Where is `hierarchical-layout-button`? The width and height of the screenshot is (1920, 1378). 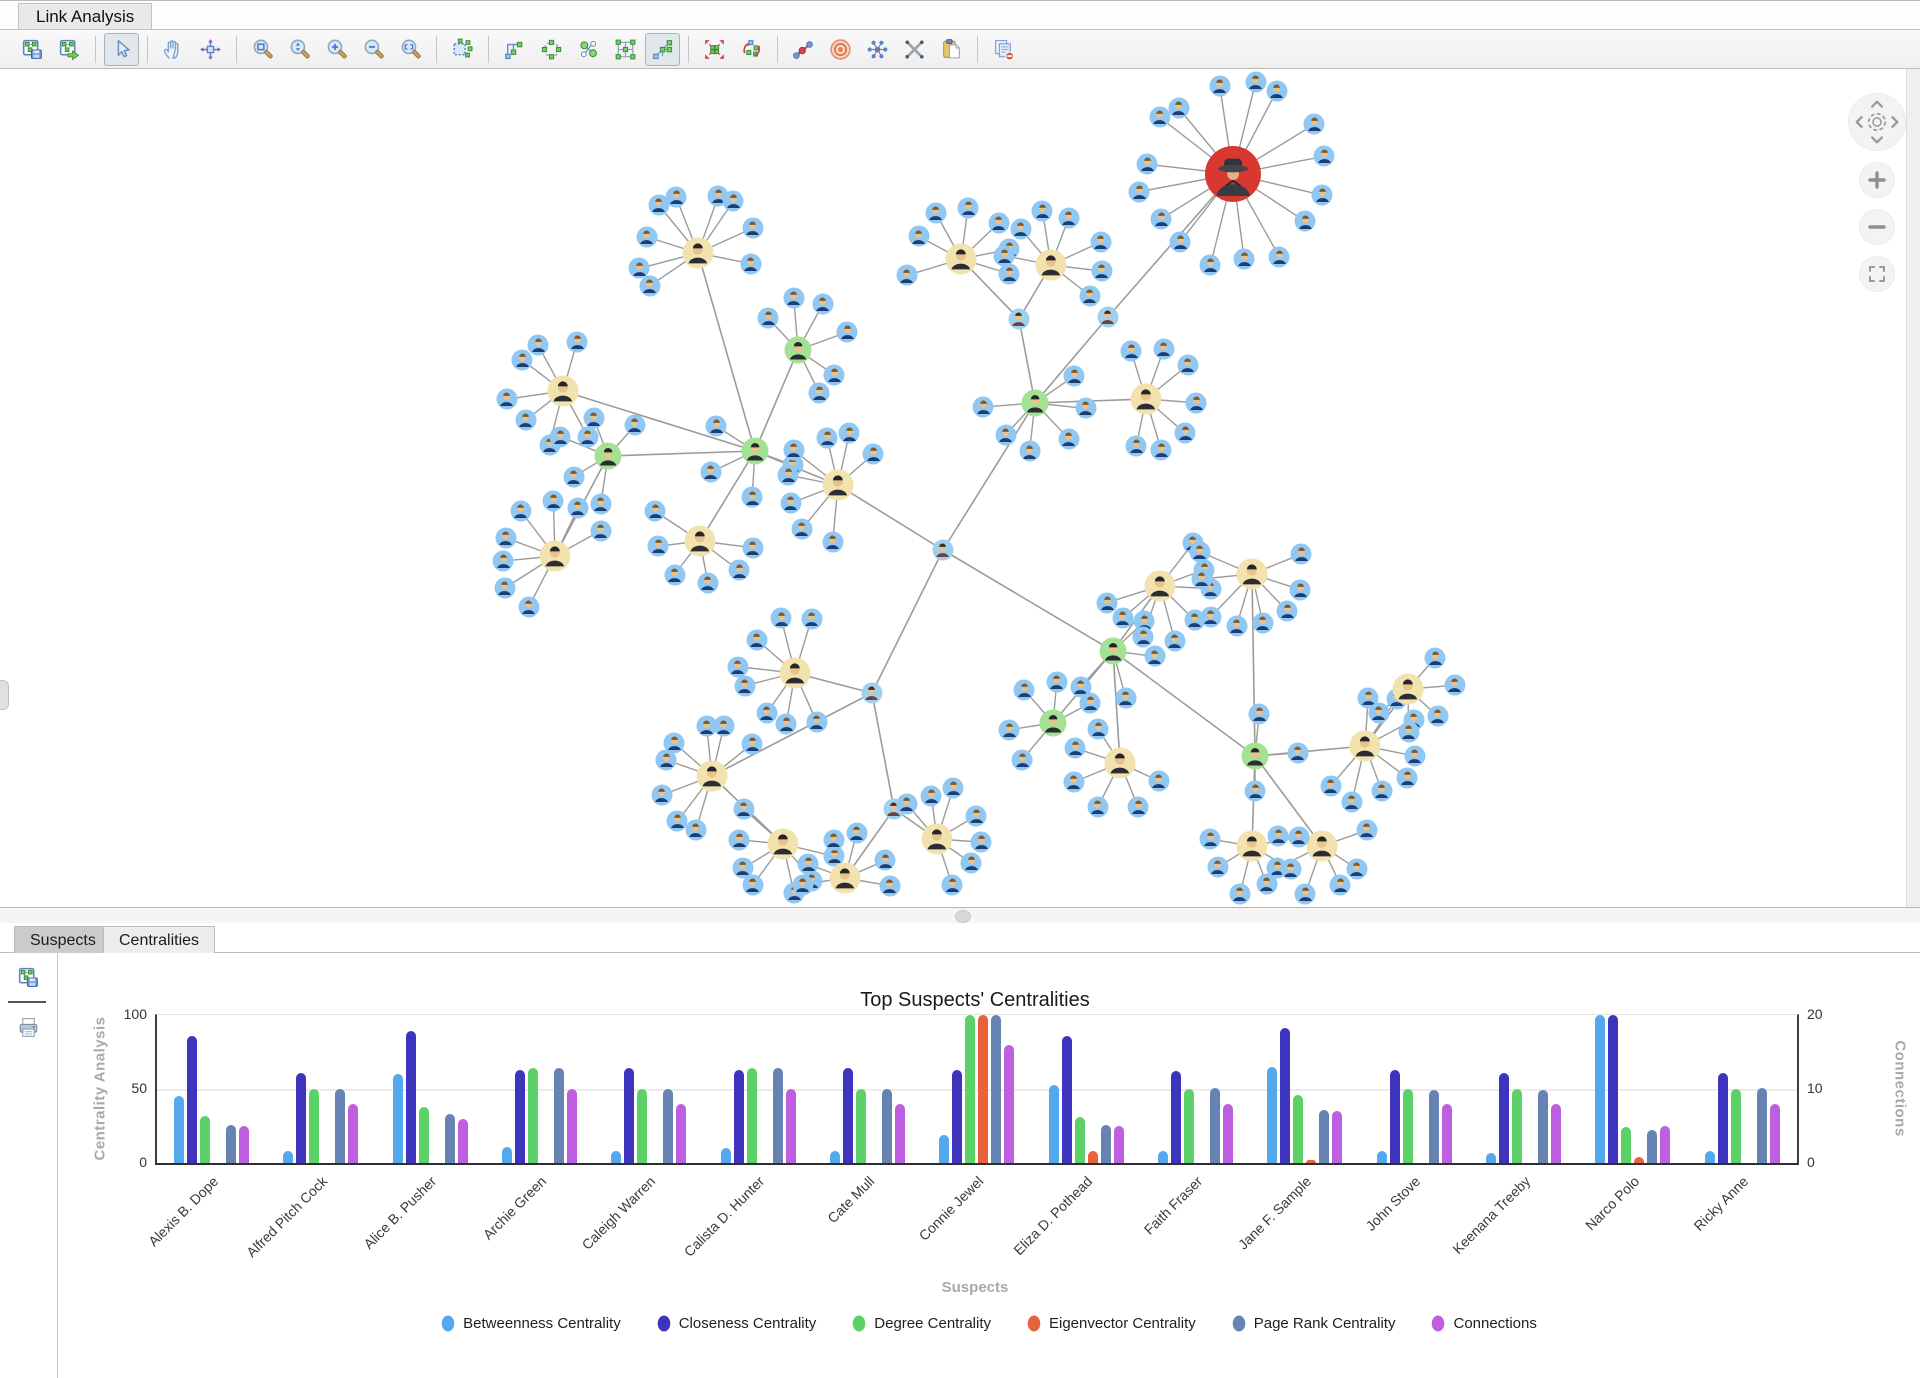 hierarchical-layout-button is located at coordinates (514, 49).